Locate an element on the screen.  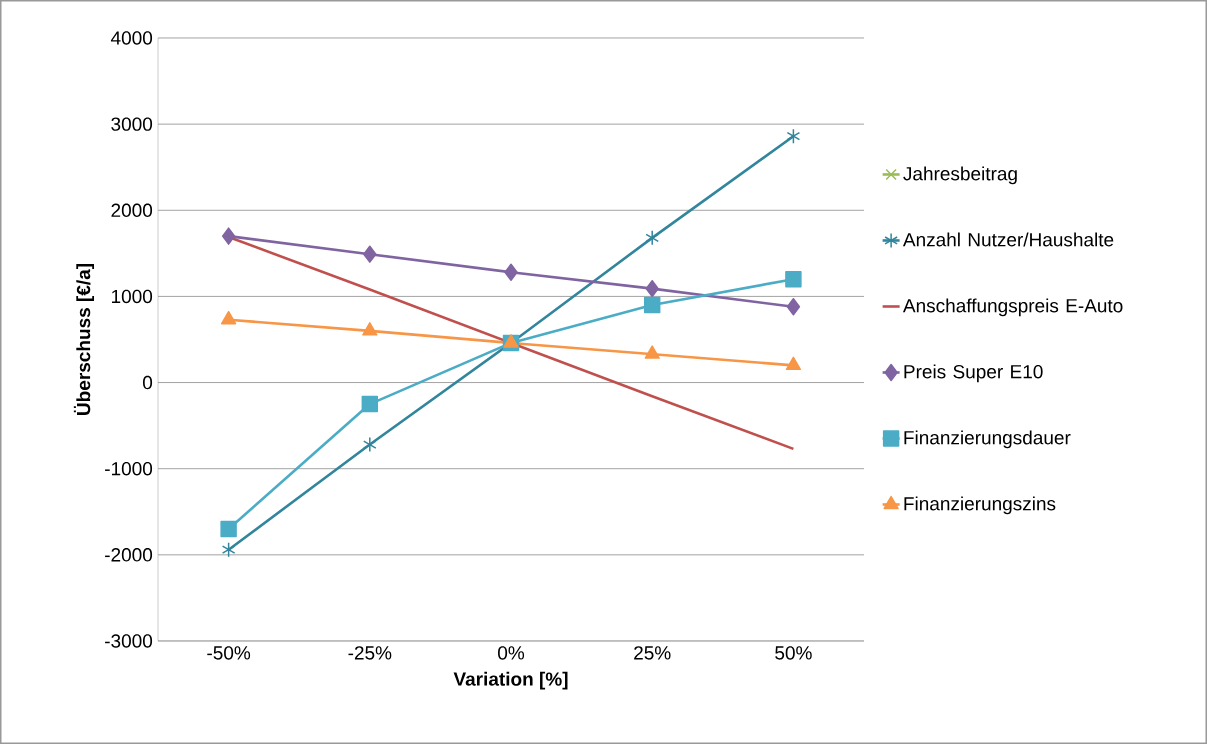
x-tick-label: 25% is located at coordinates (652, 653).